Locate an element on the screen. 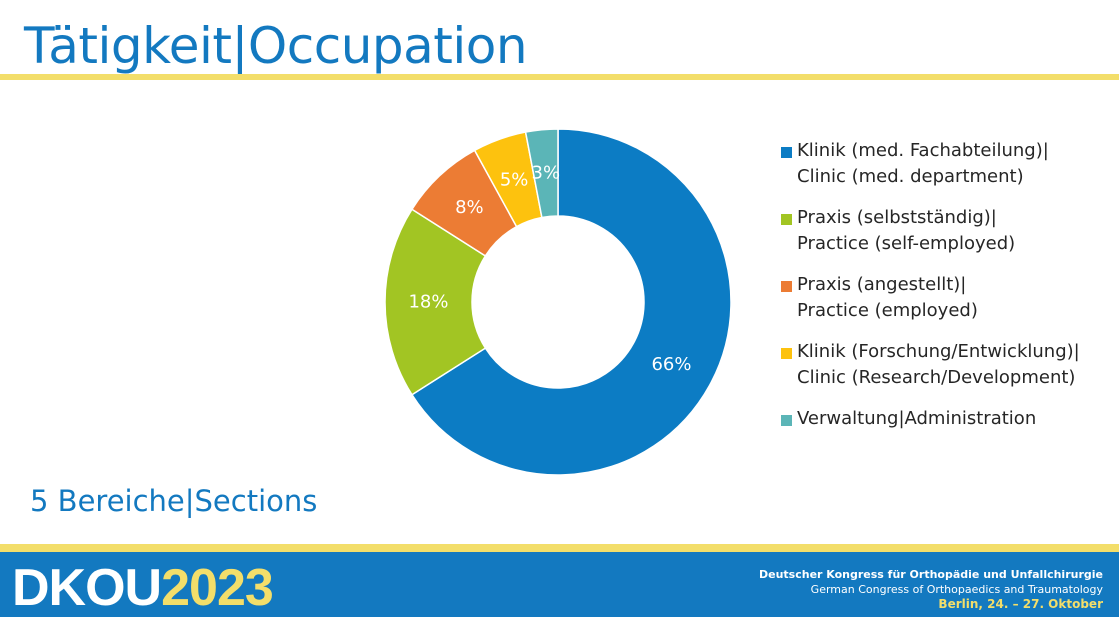 The image size is (1119, 618). page-title: Tätigkeit|Occupation is located at coordinates (276, 46).